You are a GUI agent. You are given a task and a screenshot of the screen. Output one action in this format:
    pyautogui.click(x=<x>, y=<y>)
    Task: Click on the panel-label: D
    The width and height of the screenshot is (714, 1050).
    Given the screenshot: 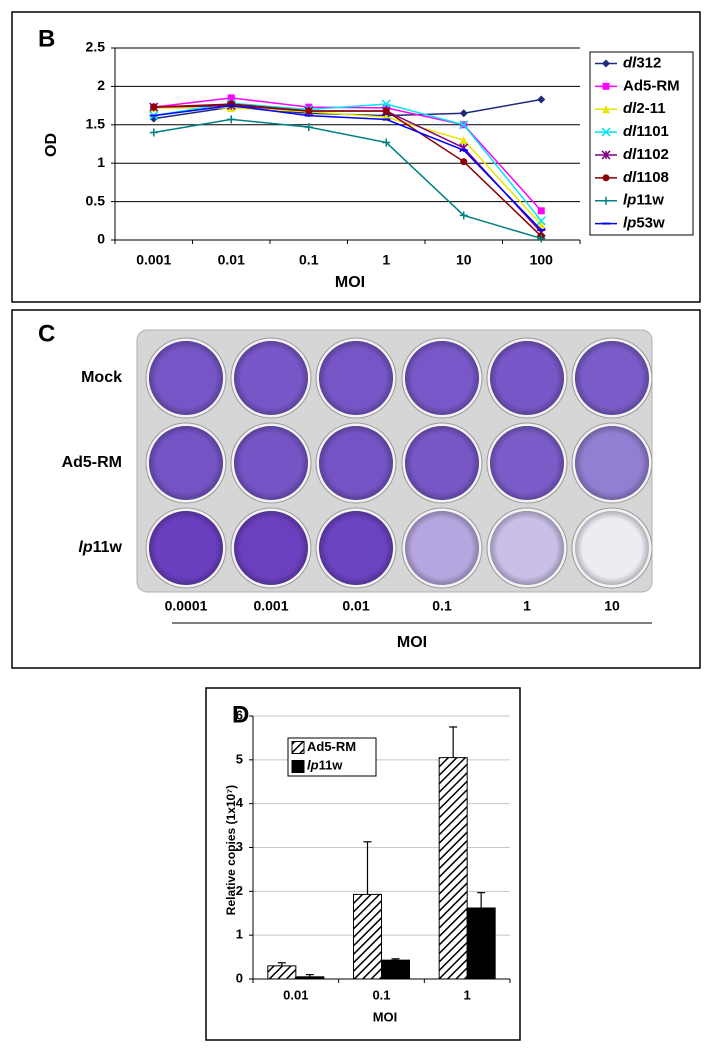 What is the action you would take?
    pyautogui.click(x=240, y=714)
    